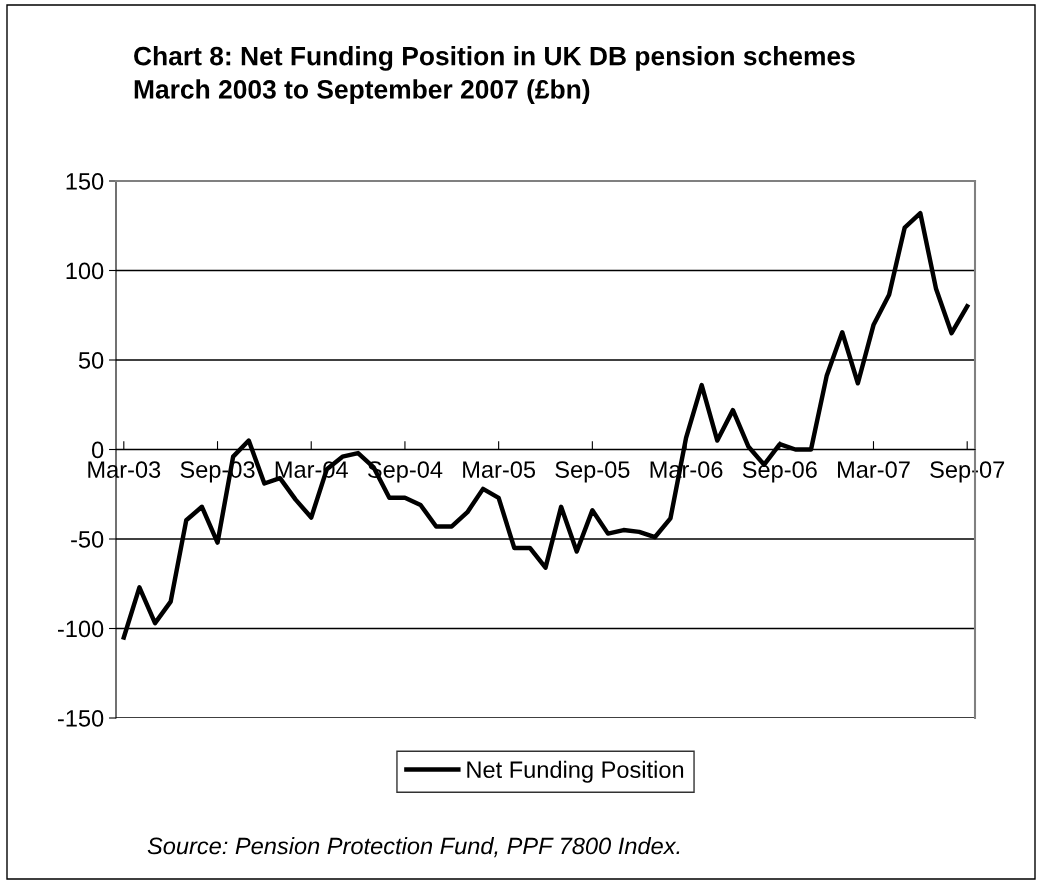 The height and width of the screenshot is (886, 1042). Describe the element at coordinates (575, 771) in the screenshot. I see `legend-label: Net Funding Position` at that location.